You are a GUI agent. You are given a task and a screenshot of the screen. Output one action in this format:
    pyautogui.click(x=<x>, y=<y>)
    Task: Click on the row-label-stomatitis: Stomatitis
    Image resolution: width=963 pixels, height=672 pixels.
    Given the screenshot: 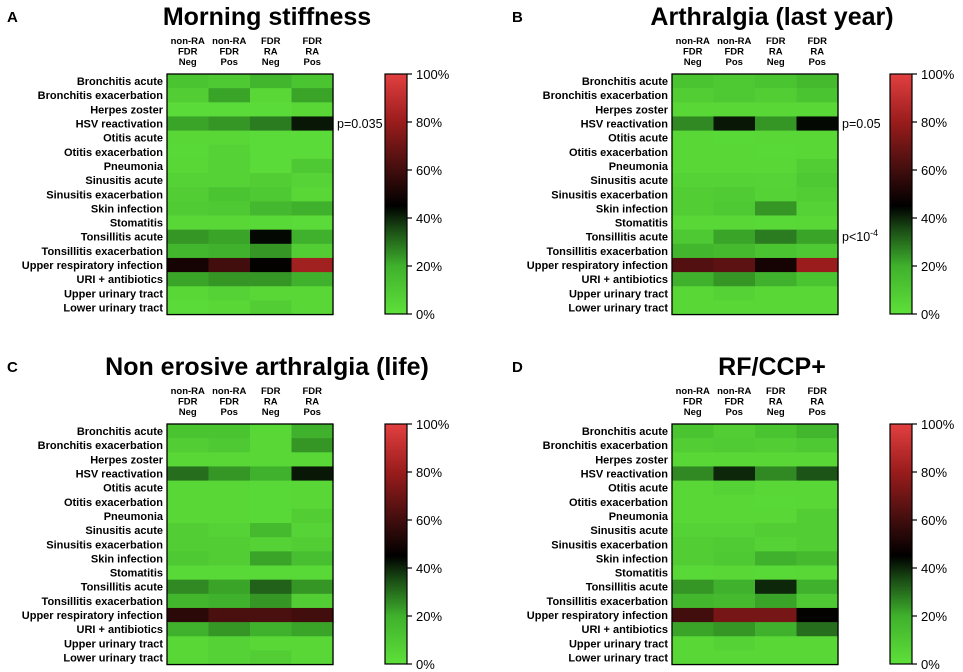 What is the action you would take?
    pyautogui.click(x=641, y=574)
    